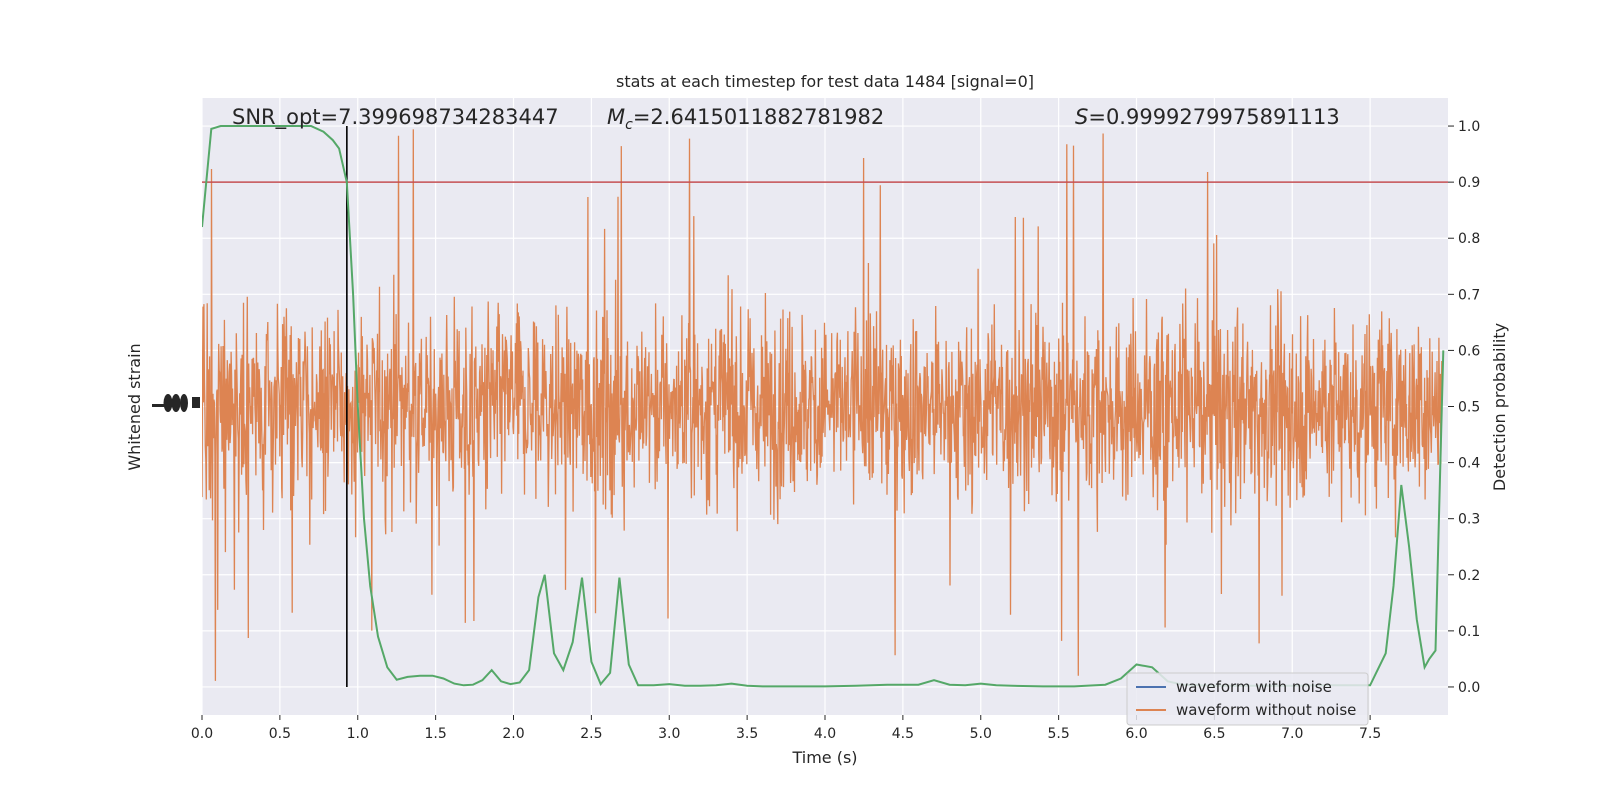 The width and height of the screenshot is (1600, 800). Describe the element at coordinates (1254, 687) in the screenshot. I see `legend-label-with-noise: waveform with noise` at that location.